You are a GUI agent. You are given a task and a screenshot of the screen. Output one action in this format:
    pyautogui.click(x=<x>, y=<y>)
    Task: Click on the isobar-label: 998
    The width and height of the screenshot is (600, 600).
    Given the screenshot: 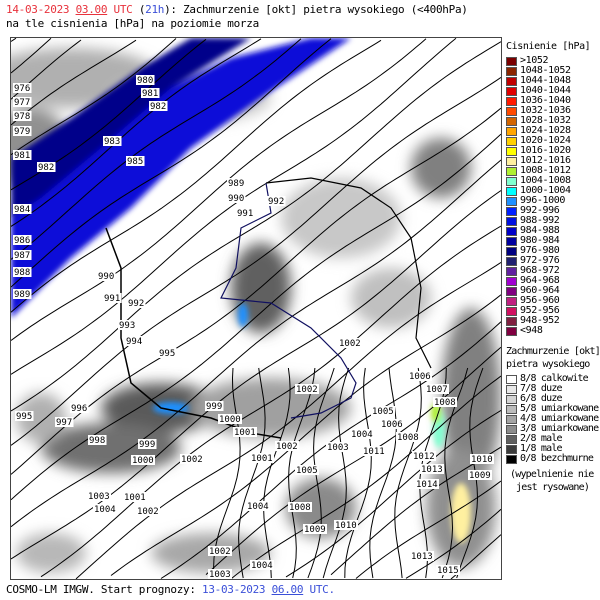 What is the action you would take?
    pyautogui.click(x=97, y=441)
    